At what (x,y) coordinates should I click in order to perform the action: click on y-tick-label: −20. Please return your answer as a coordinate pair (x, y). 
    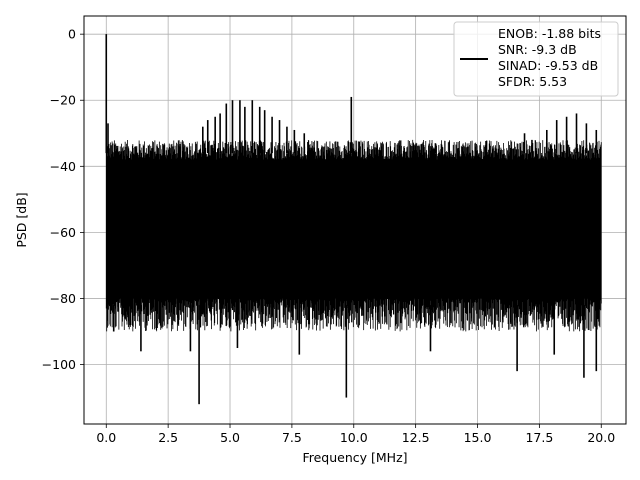
    Looking at the image, I should click on (63, 100).